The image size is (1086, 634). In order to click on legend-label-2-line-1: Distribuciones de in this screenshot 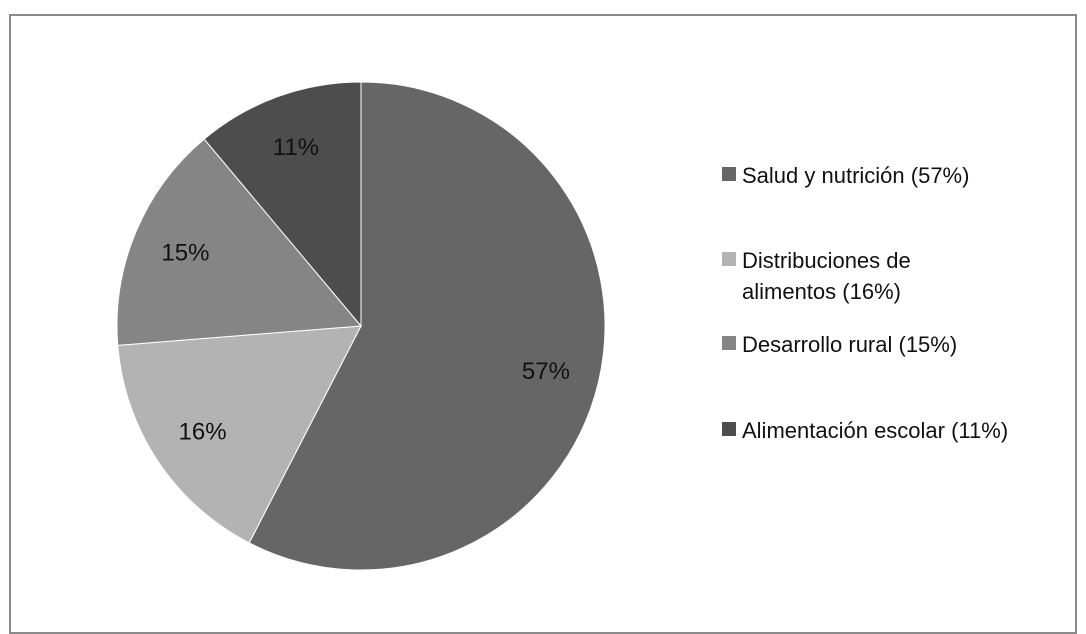, I will do `click(826, 260)`.